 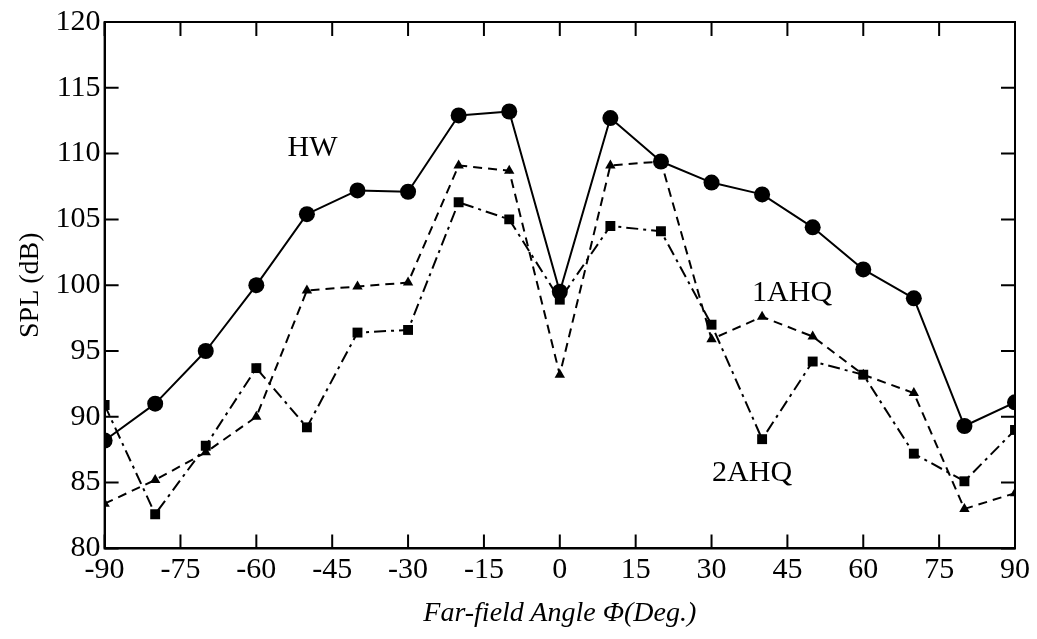 What do you see at coordinates (863, 568) in the screenshot?
I see `x-tick-label: 60` at bounding box center [863, 568].